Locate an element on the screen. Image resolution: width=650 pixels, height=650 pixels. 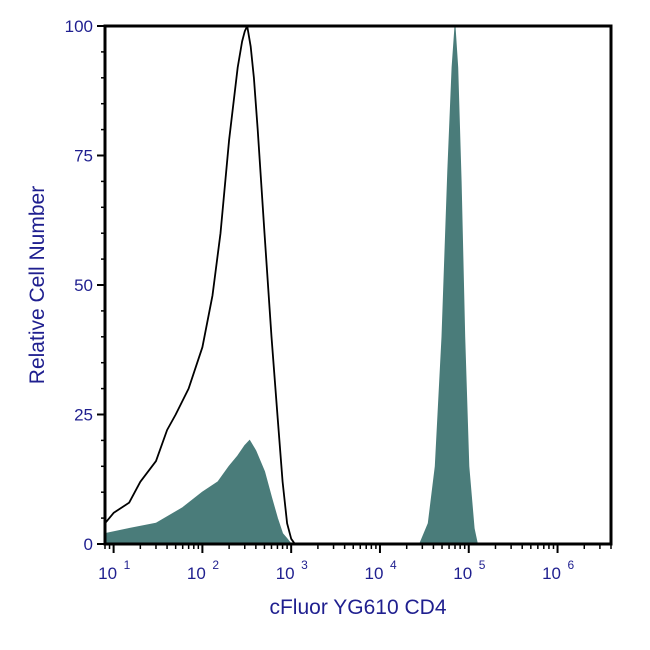
y-tick-label: 50 is located at coordinates (83, 285).